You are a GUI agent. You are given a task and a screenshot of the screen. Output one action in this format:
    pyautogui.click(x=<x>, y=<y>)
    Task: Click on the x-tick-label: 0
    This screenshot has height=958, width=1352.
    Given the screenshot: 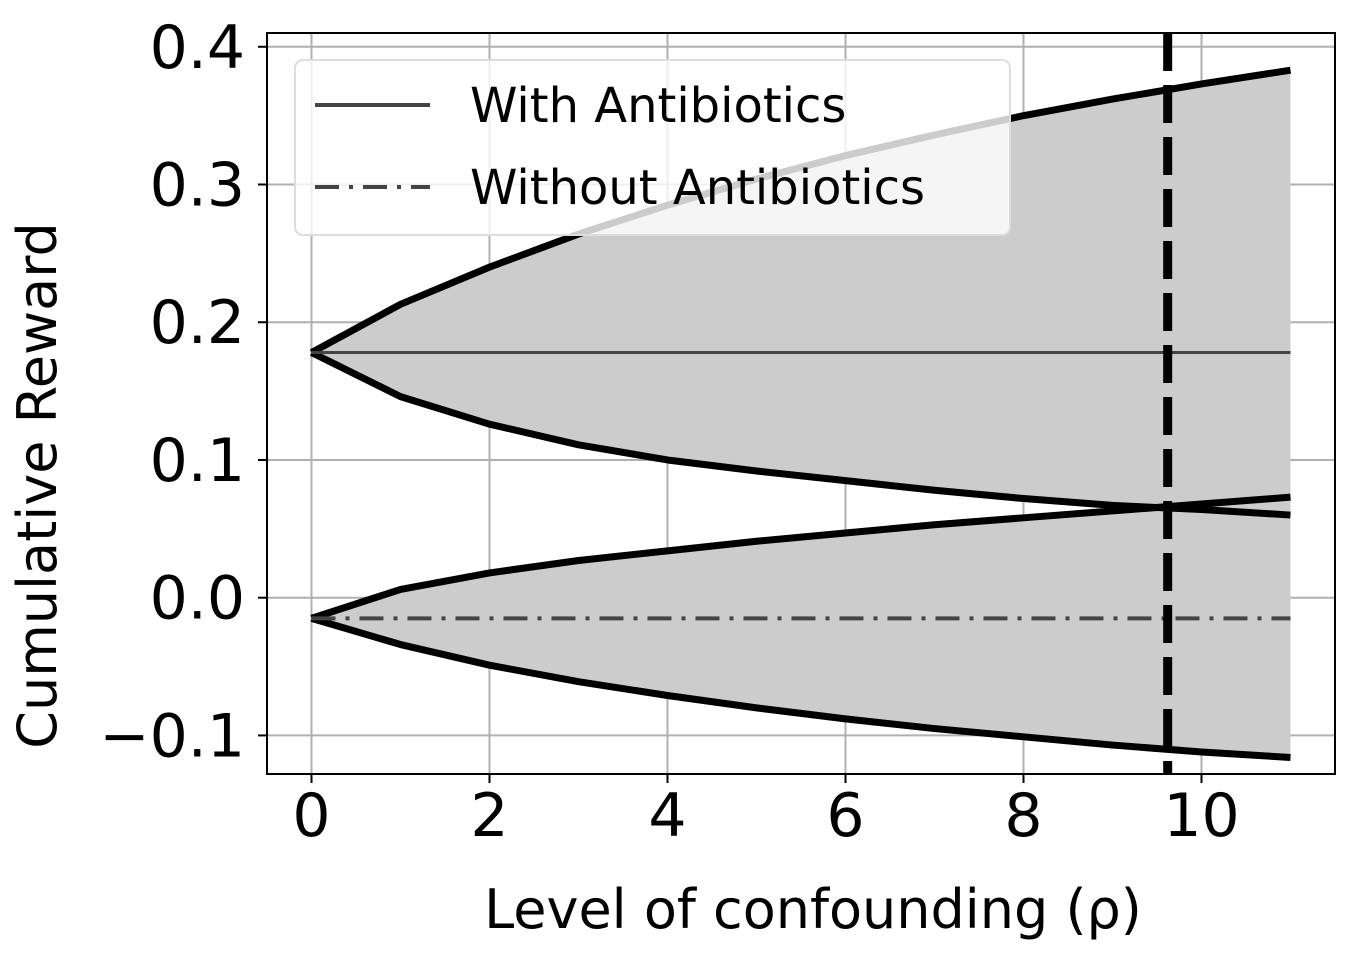 What is the action you would take?
    pyautogui.click(x=311, y=816)
    